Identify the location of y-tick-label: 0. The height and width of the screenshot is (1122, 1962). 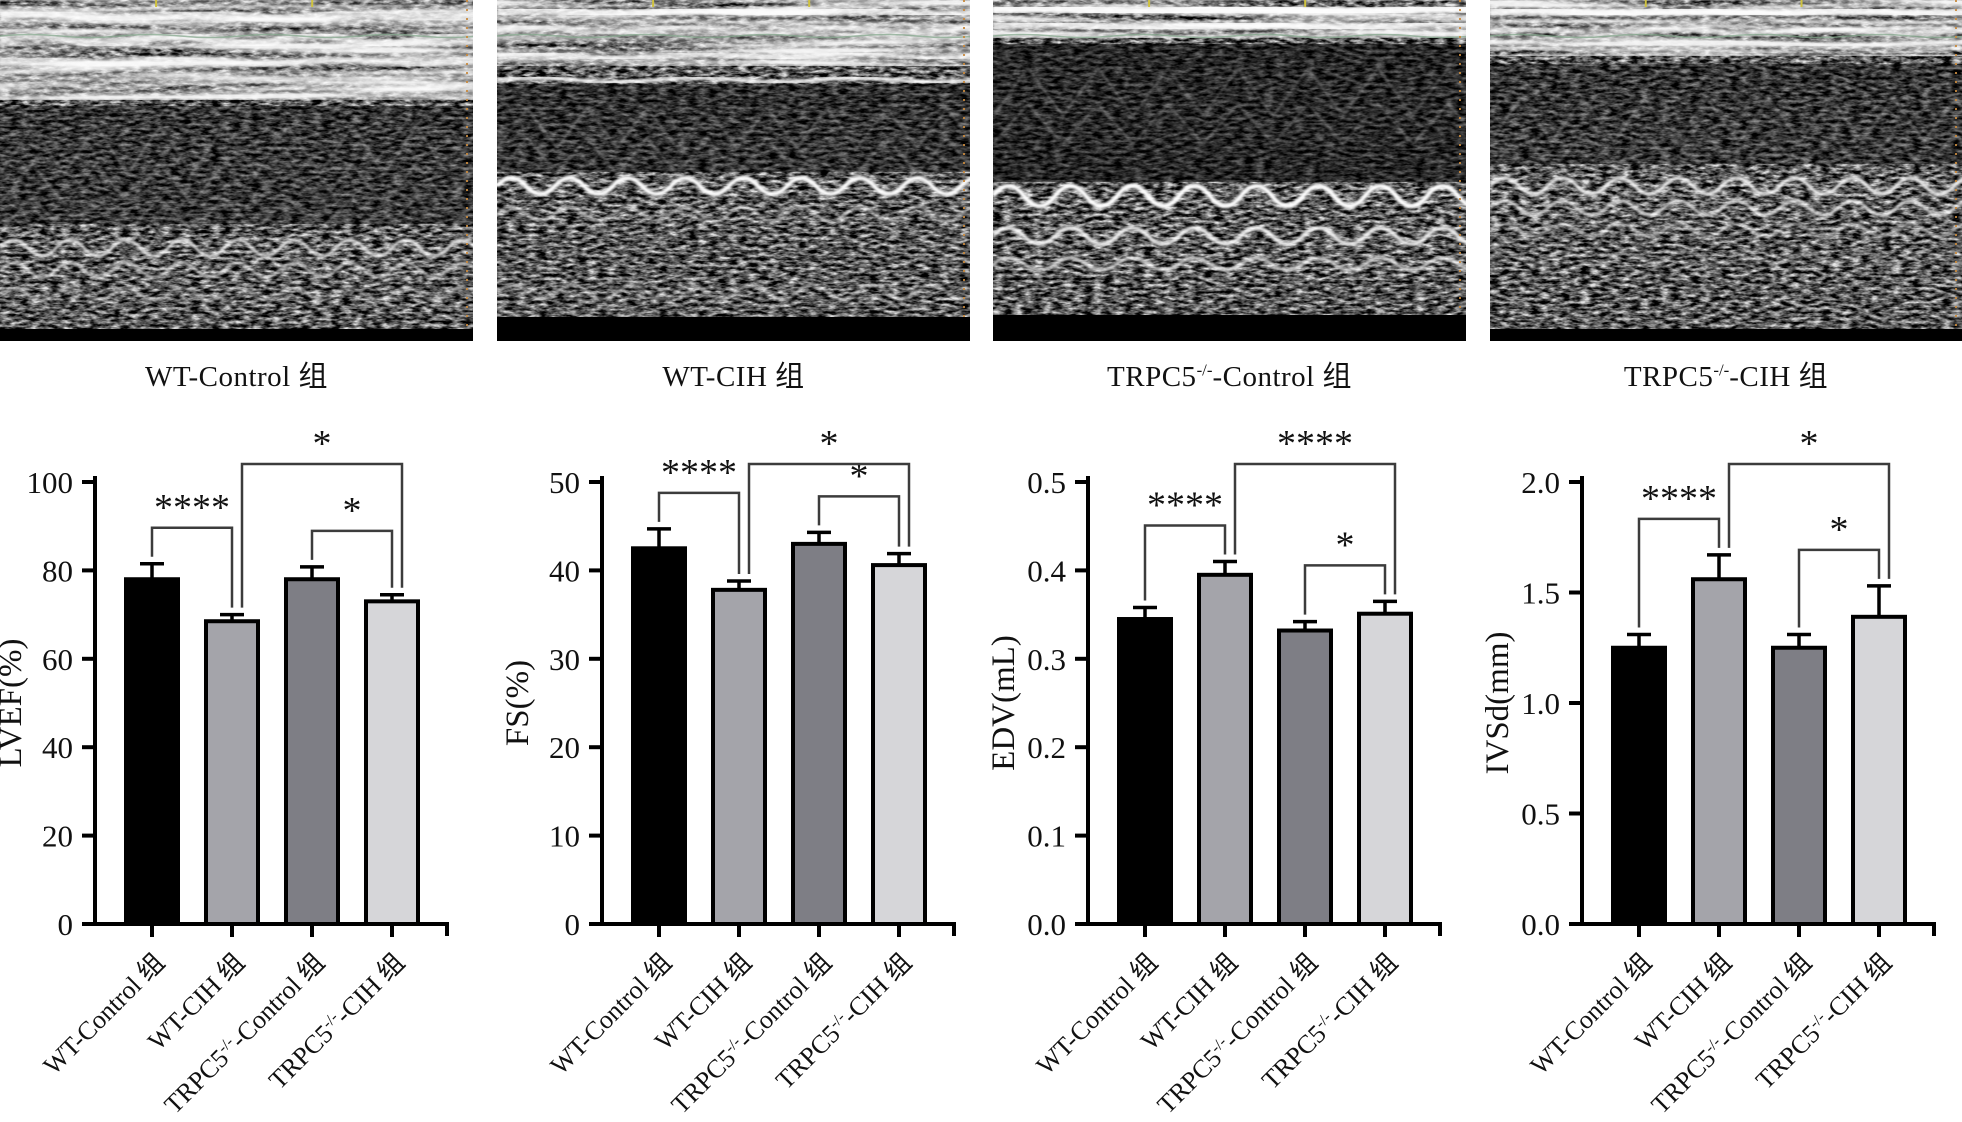
(573, 924).